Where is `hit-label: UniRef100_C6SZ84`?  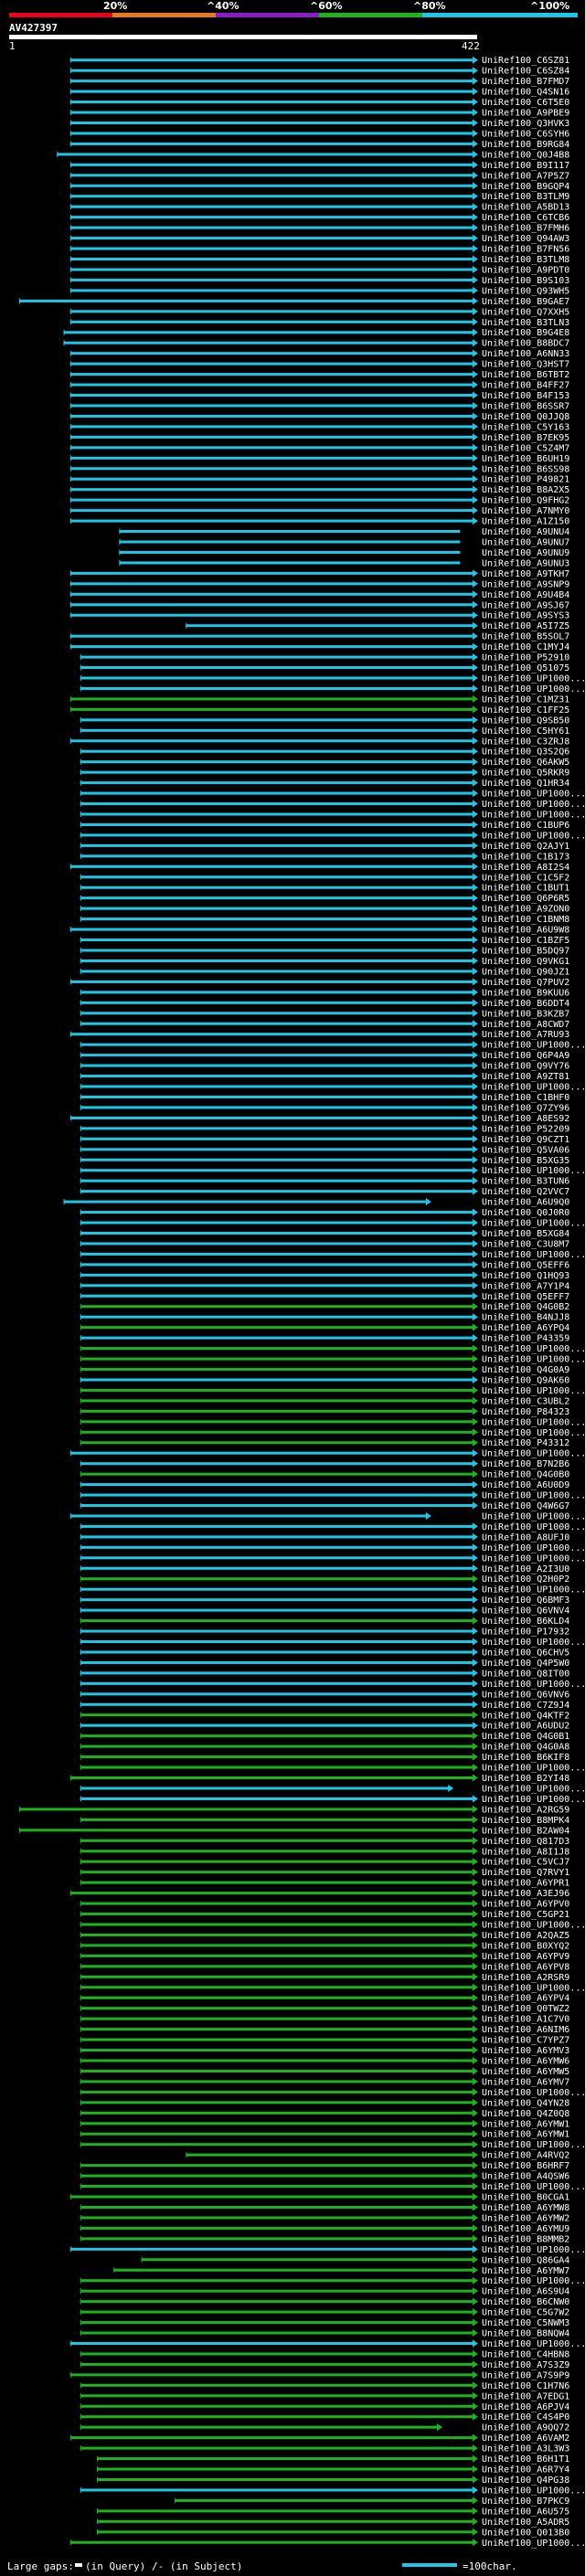
hit-label: UniRef100_C6SZ84 is located at coordinates (525, 72).